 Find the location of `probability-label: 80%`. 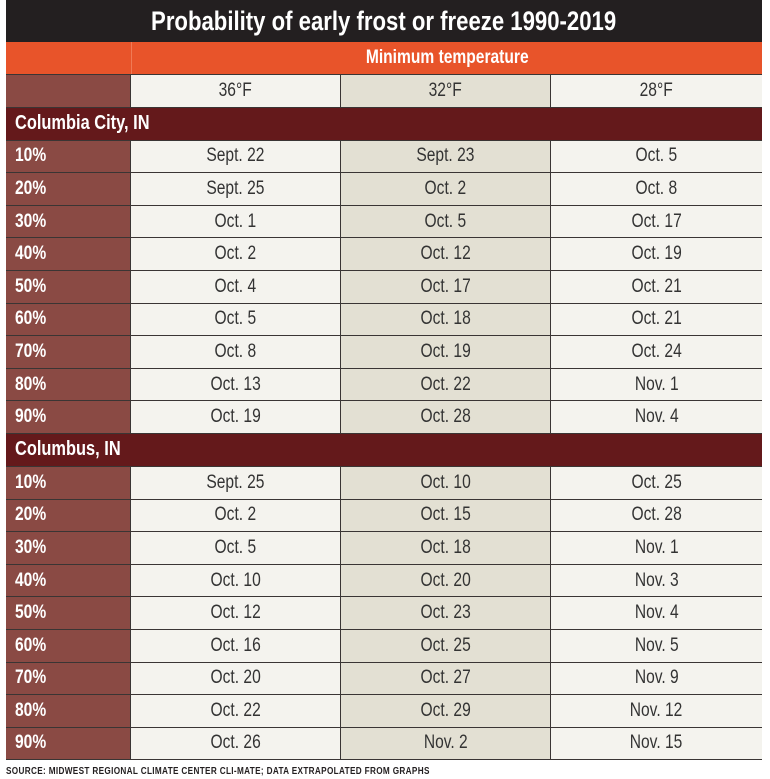

probability-label: 80% is located at coordinates (68, 384).